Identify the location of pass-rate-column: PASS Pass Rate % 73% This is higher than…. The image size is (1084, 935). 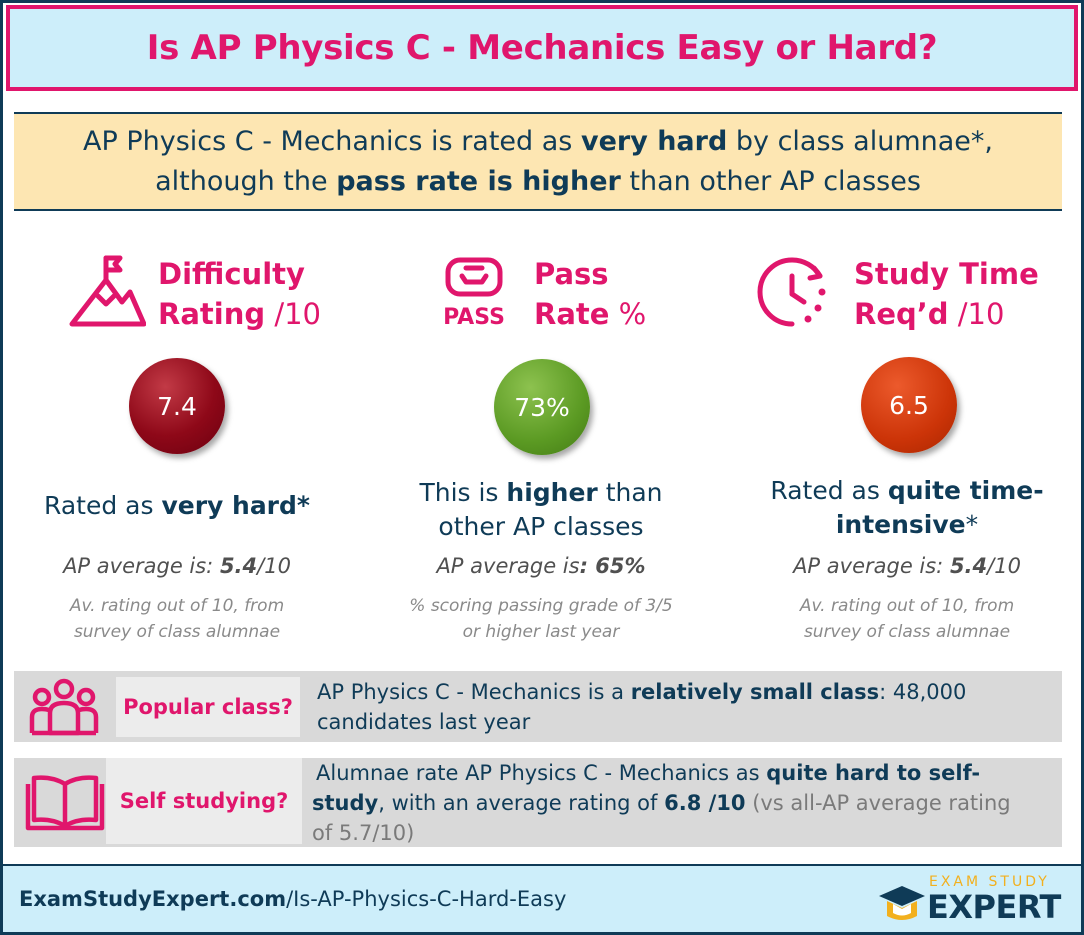
(541, 446).